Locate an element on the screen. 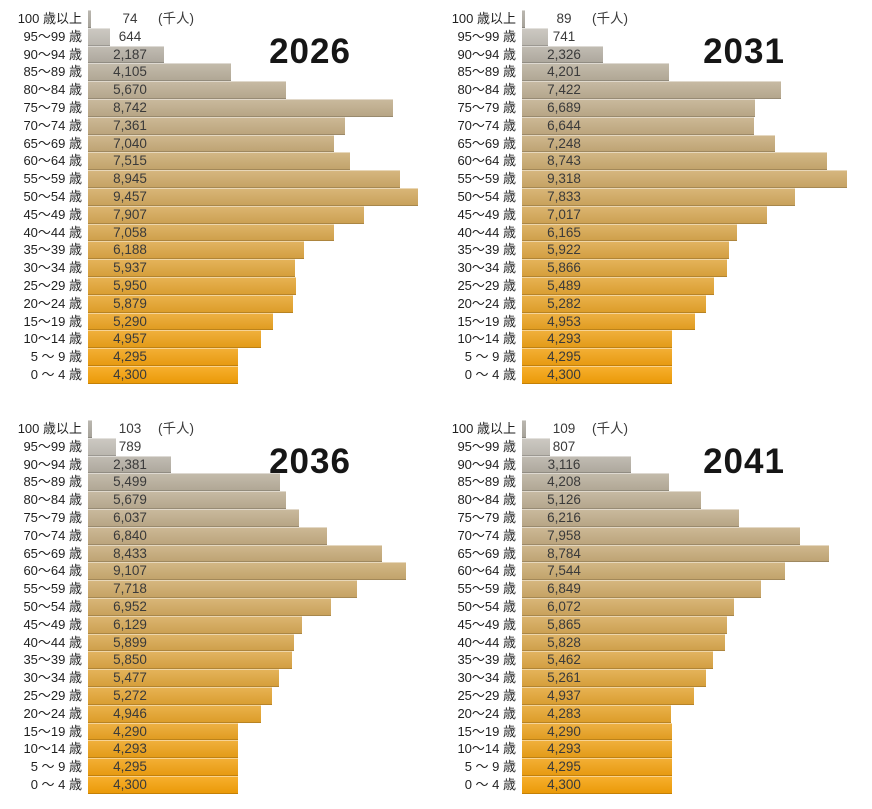  pyramid-row: 10〜14 歳 4,293 is located at coordinates (218, 749).